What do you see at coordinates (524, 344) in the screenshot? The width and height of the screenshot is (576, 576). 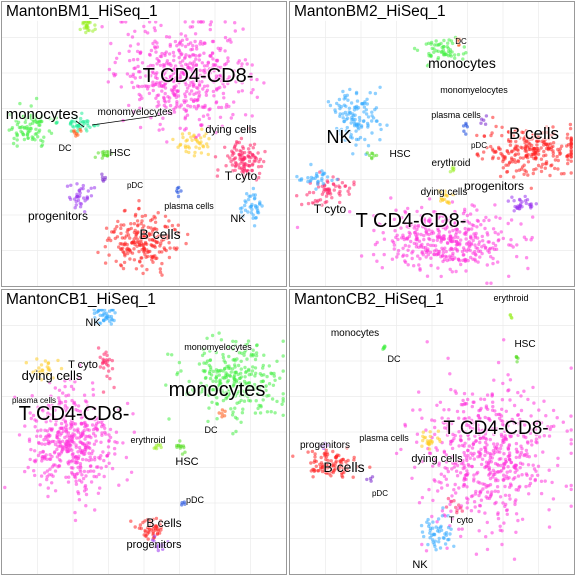 I see `cluster-label-hsc: HSC` at bounding box center [524, 344].